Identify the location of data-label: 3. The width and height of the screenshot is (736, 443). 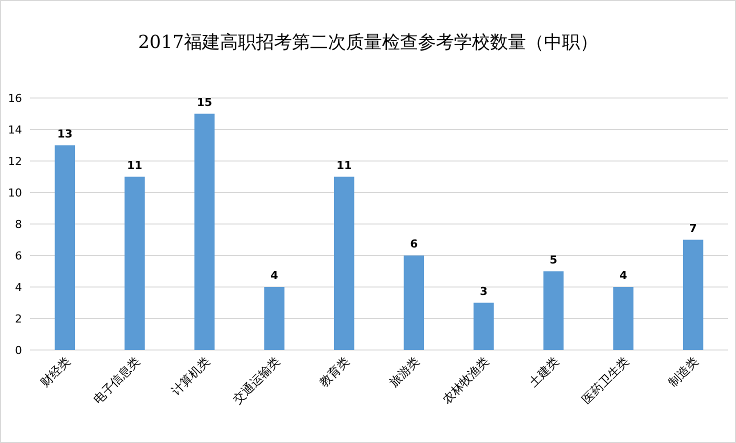
(484, 291).